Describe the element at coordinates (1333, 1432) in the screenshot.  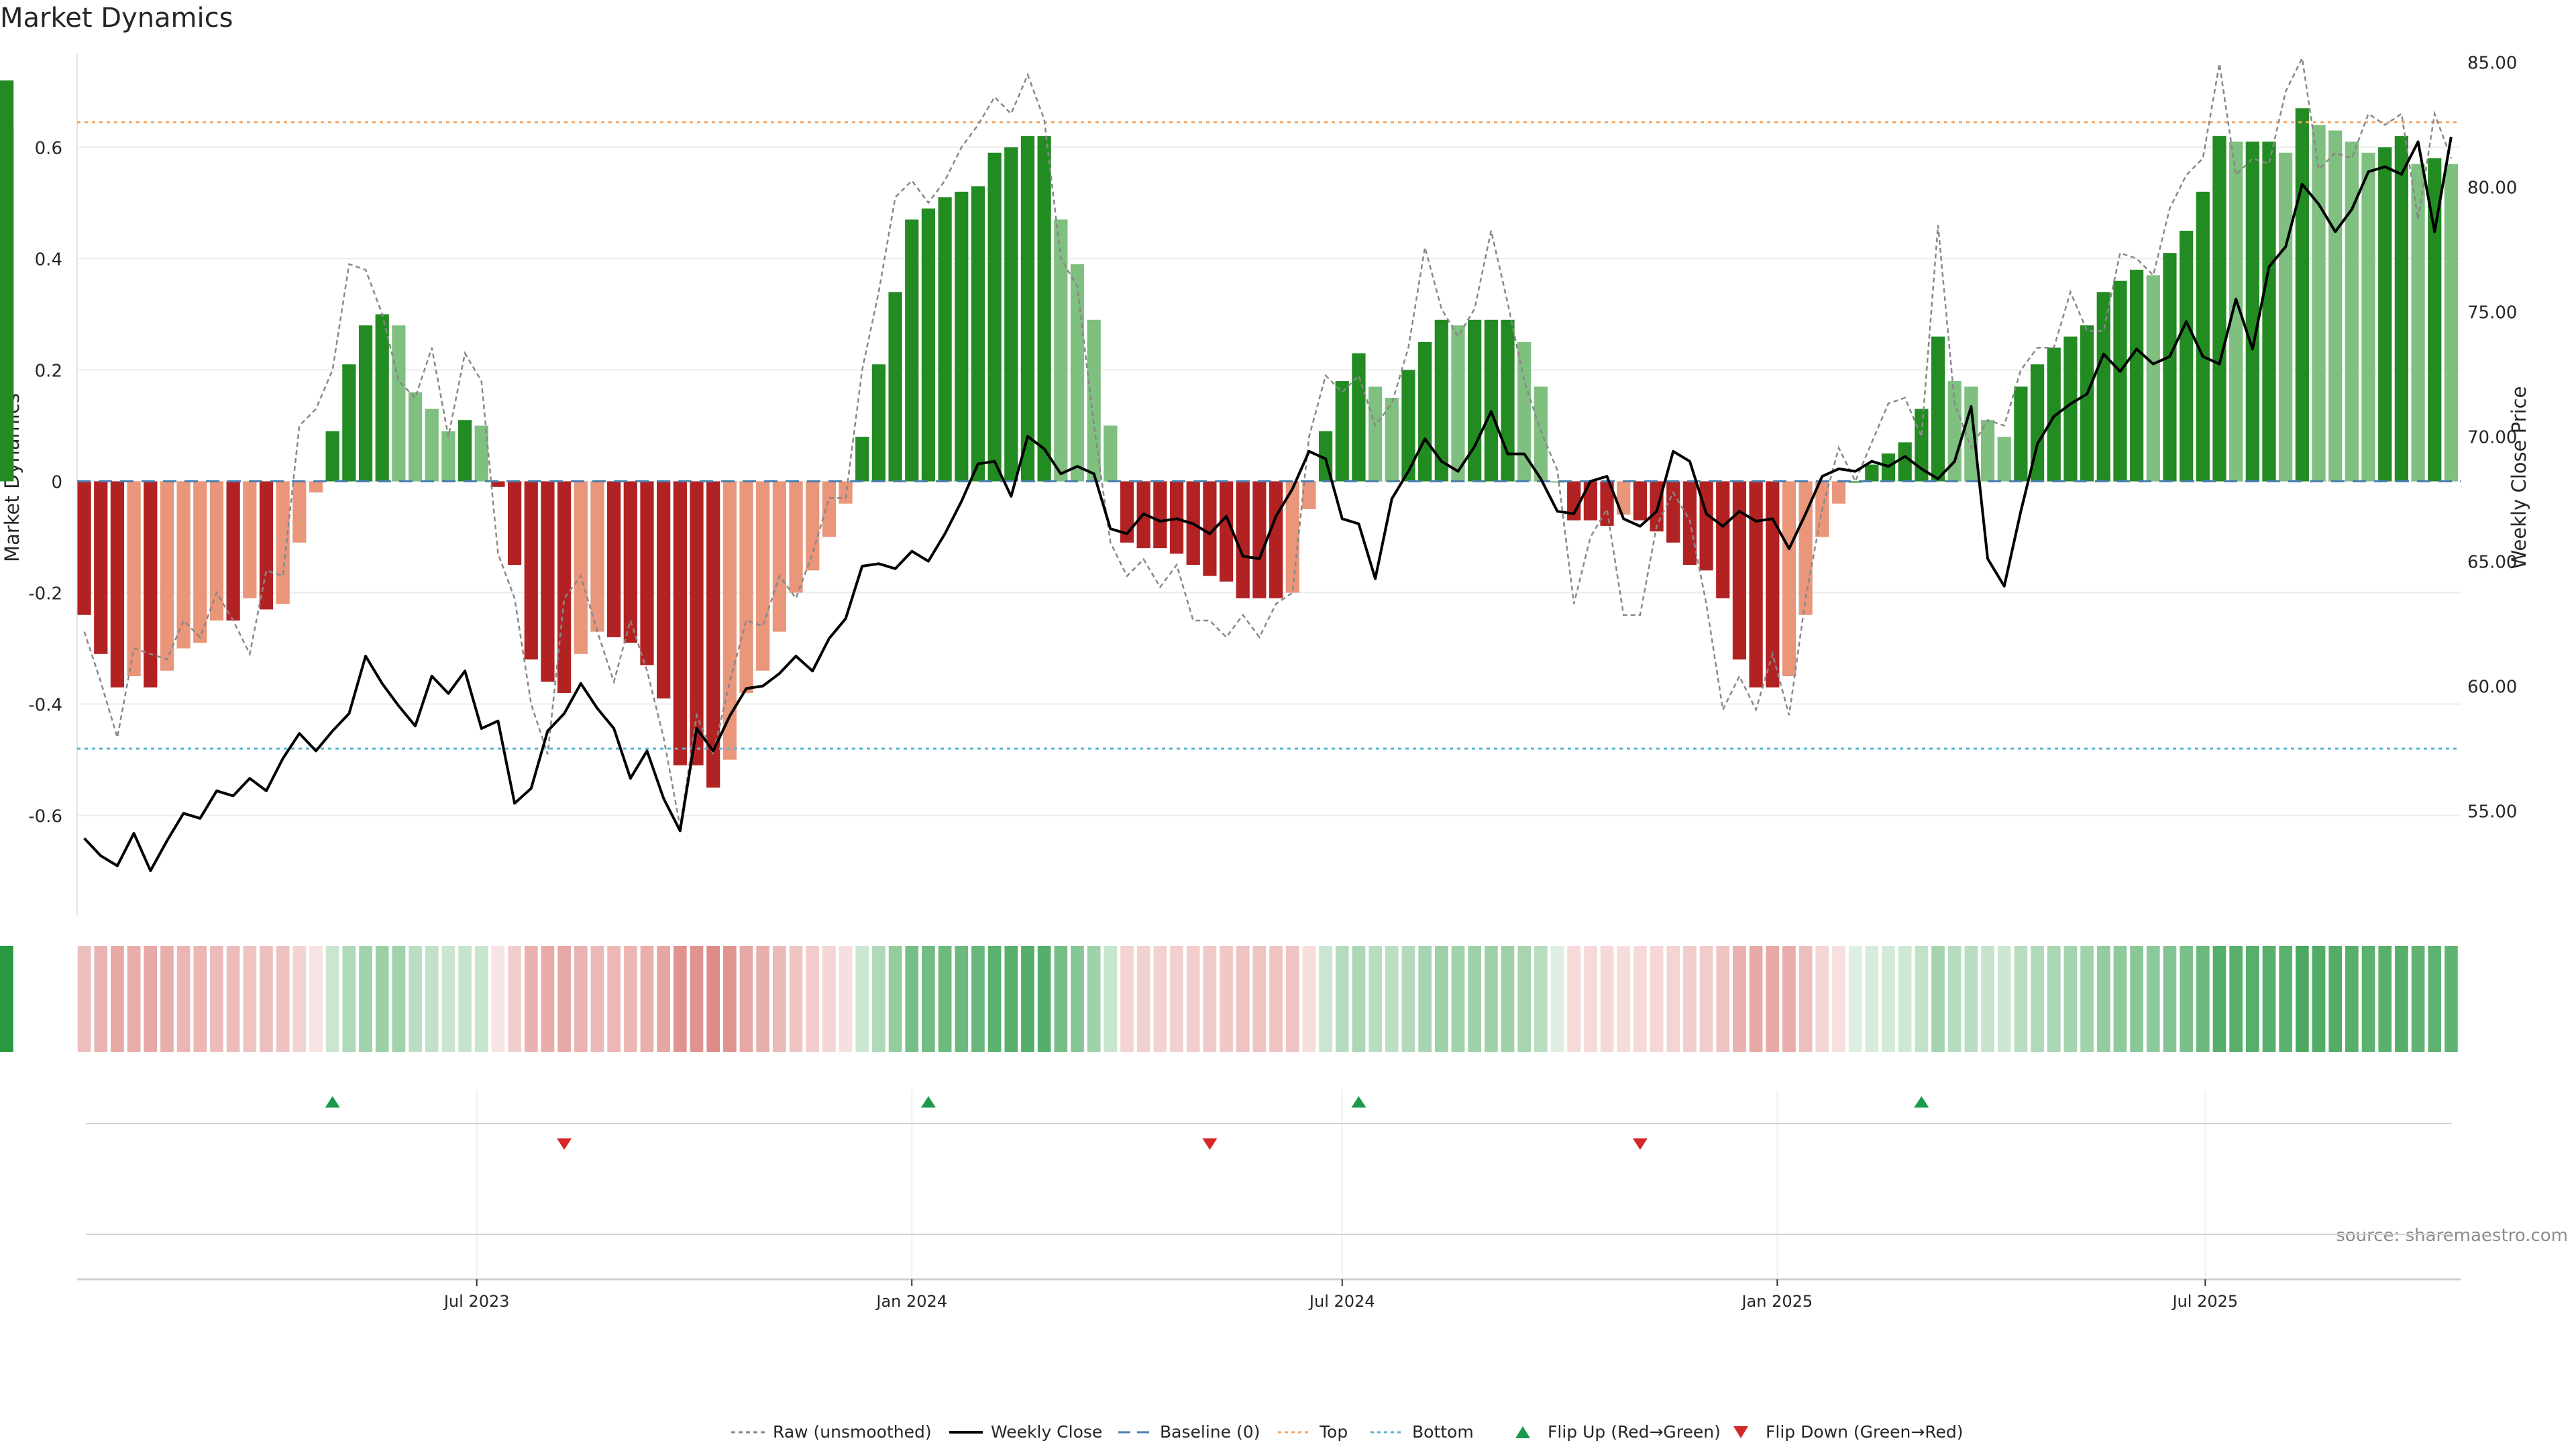
I see `legend-label: Top` at that location.